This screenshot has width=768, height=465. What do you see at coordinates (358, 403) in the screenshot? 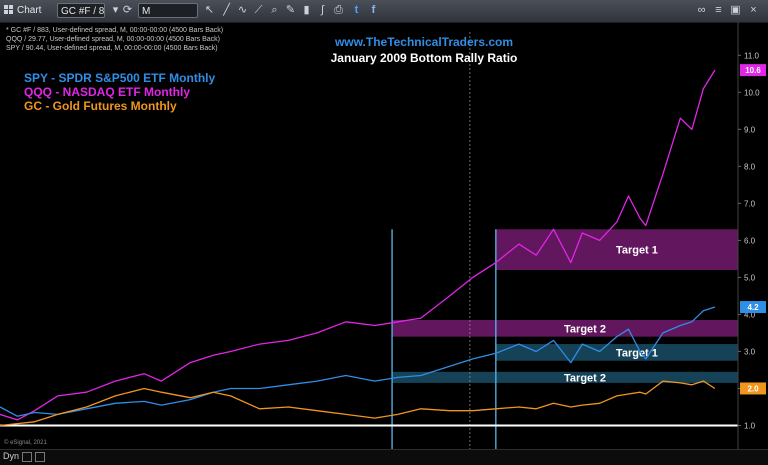
I see `series-line-gc` at bounding box center [358, 403].